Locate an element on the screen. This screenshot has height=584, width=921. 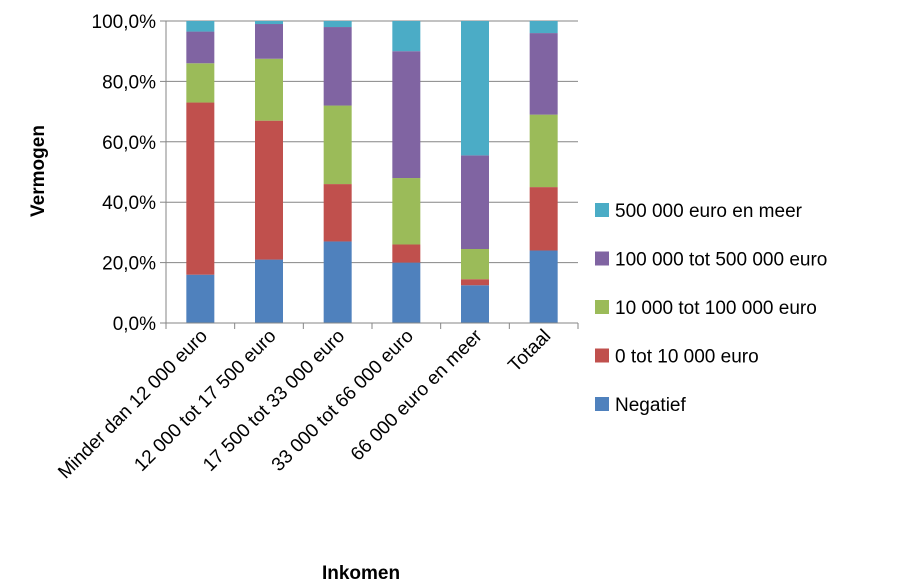
y-axis-title: Vermogen is located at coordinates (38, 171).